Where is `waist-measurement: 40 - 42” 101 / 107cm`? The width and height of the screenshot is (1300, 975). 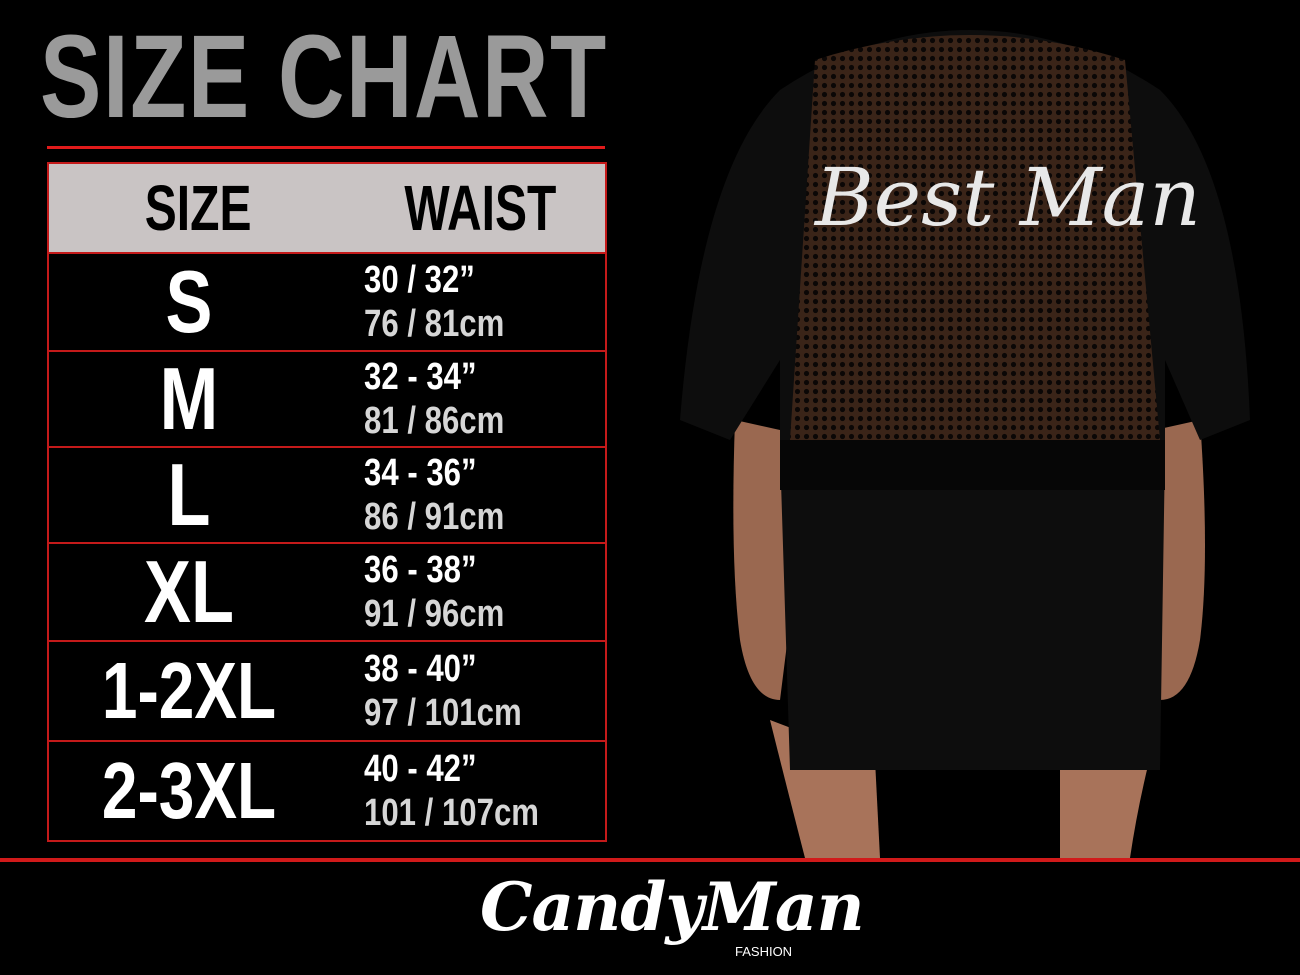 waist-measurement: 40 - 42” 101 / 107cm is located at coordinates (451, 791).